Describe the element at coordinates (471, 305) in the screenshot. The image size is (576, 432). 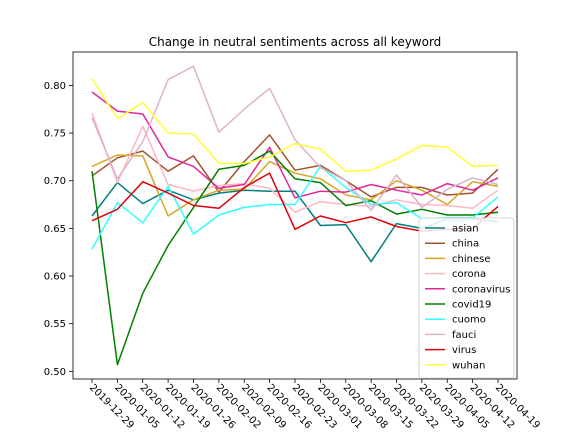
I see `legend-label-covid19: covid19` at that location.